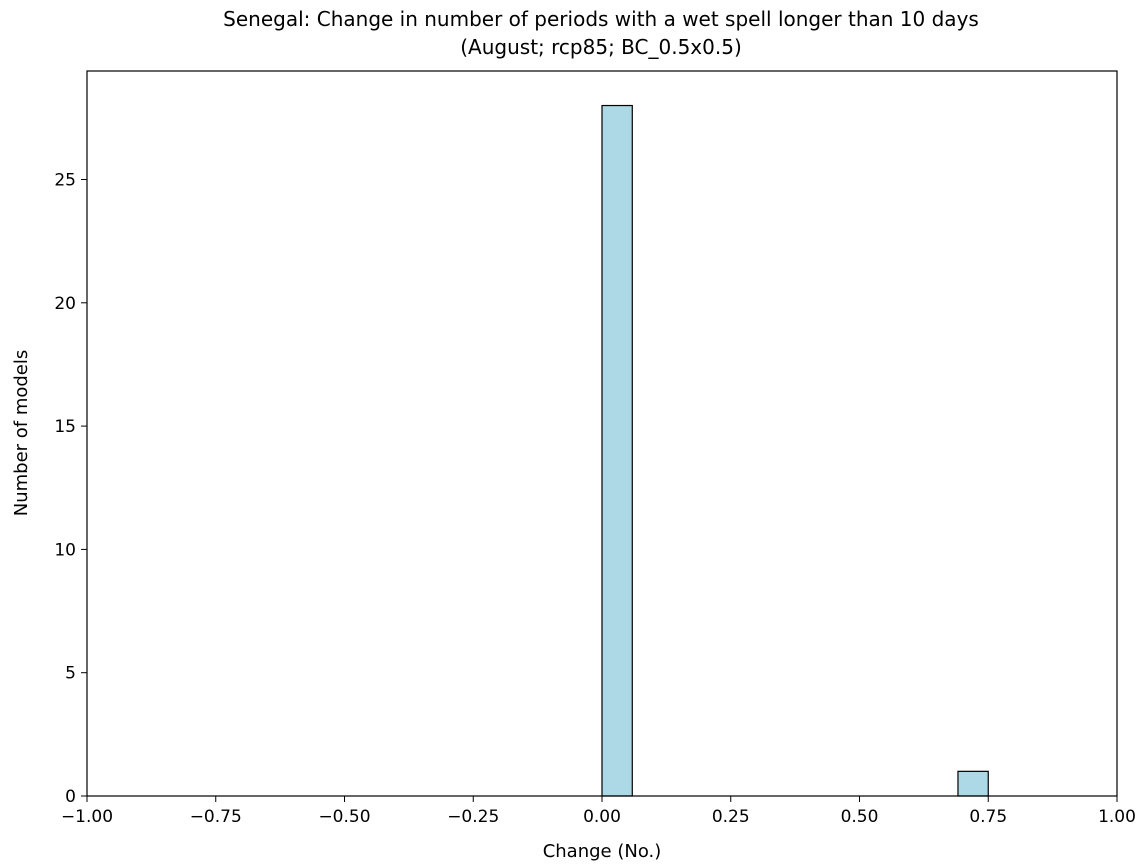  I want to click on y-tick-label: 25, so click(65, 181).